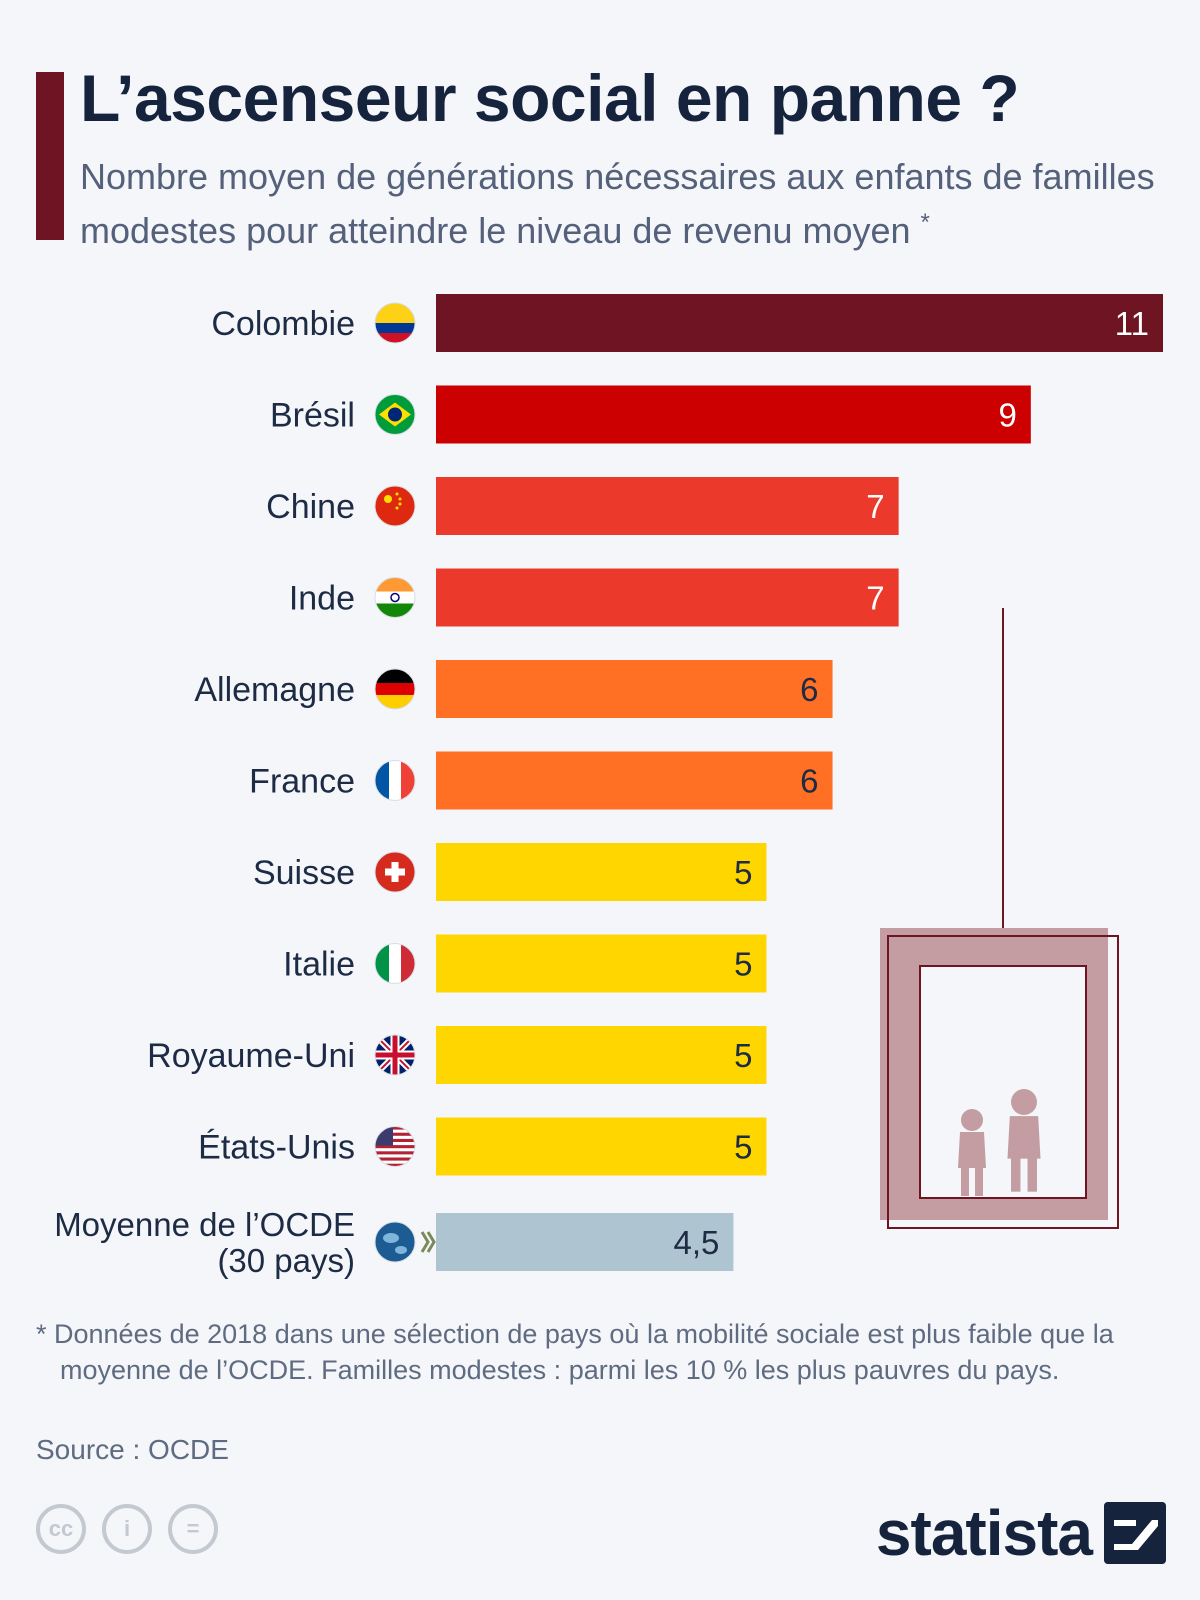 The image size is (1200, 1600). I want to click on italy-flag-icon, so click(395, 963).